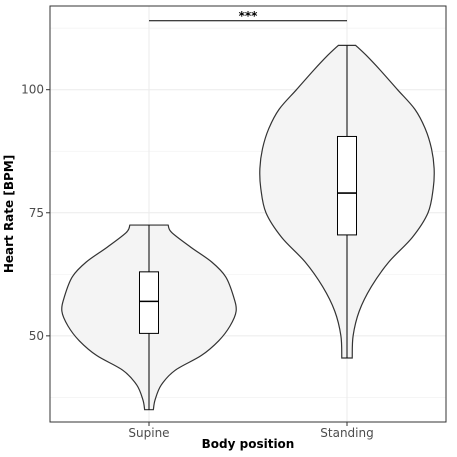  Describe the element at coordinates (248, 444) in the screenshot. I see `x-axis-title: Body position` at that location.